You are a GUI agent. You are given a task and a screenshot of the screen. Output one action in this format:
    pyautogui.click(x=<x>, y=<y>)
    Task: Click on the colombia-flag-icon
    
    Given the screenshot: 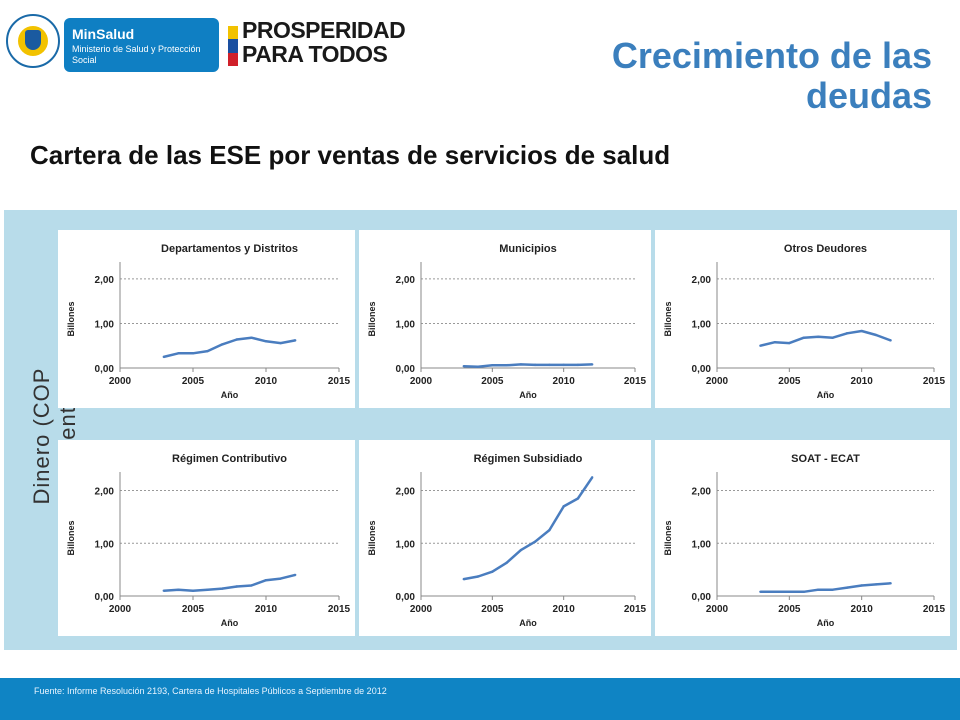 What is the action you would take?
    pyautogui.click(x=233, y=46)
    